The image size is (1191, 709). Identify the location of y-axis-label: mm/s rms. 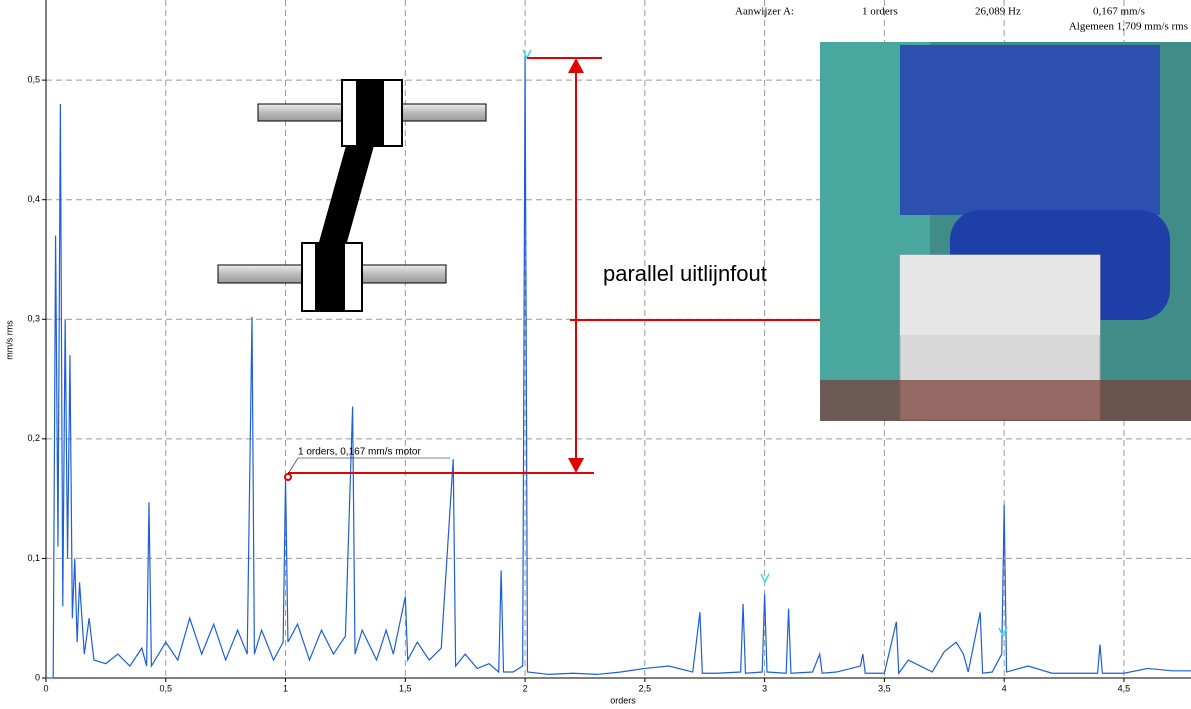
(9, 340).